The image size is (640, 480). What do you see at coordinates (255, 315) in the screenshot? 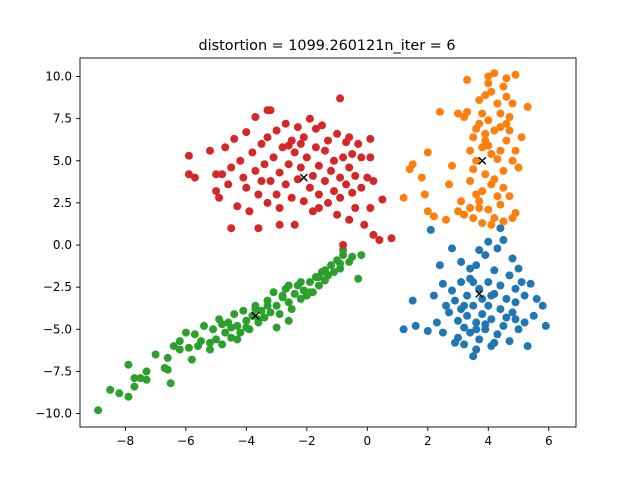
I see `centroid-stroke` at bounding box center [255, 315].